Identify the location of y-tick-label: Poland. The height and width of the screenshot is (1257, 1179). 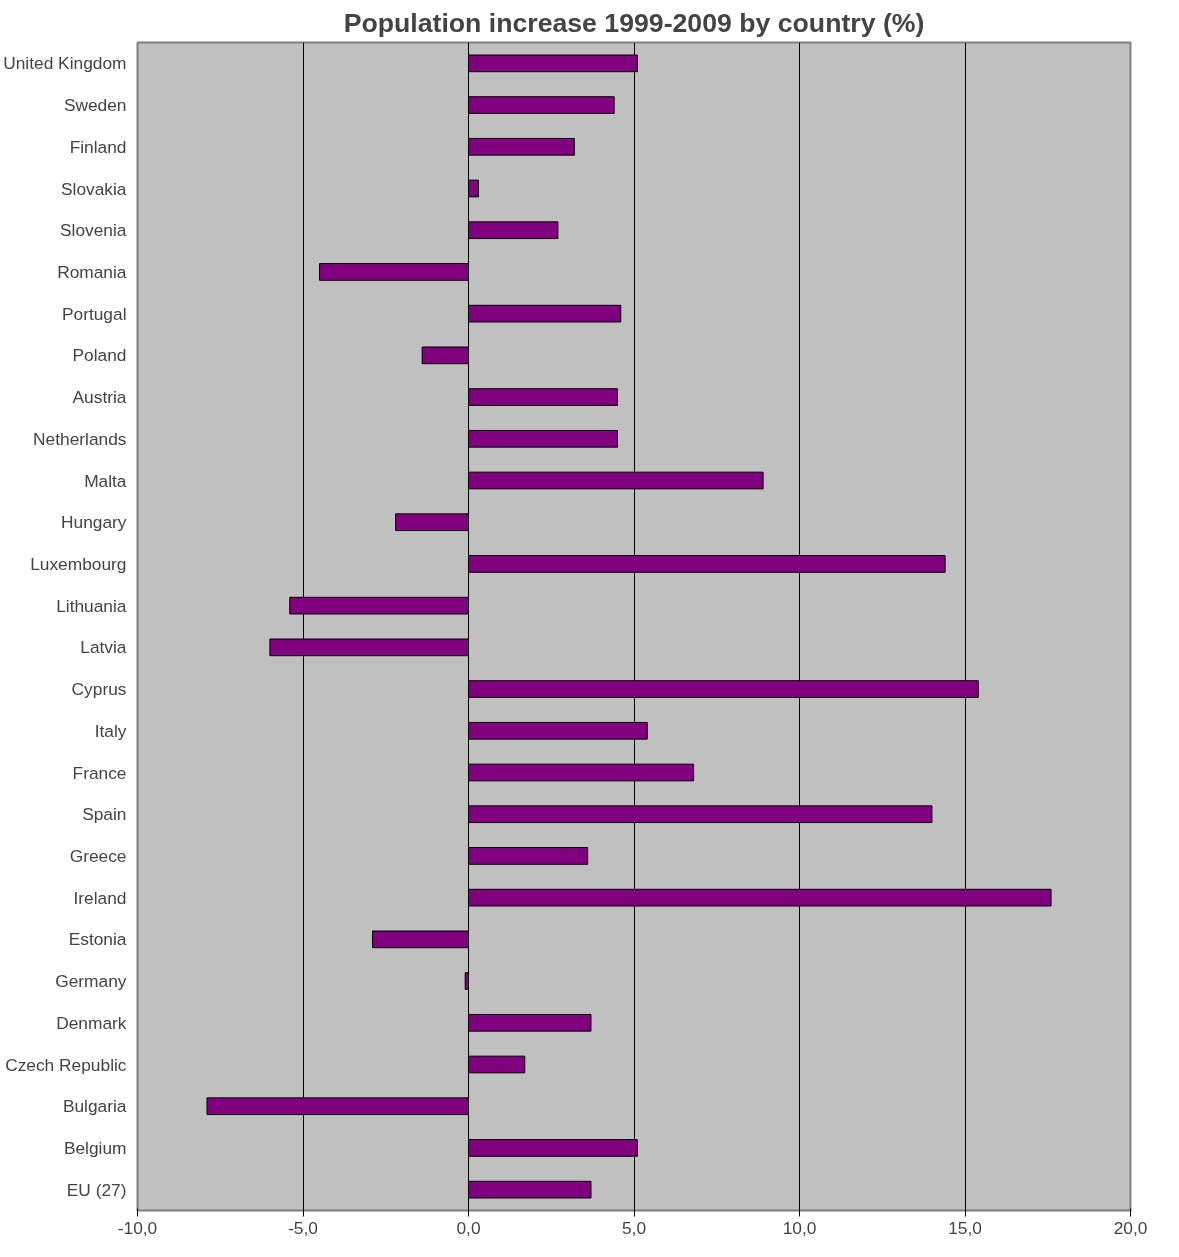
(99, 355).